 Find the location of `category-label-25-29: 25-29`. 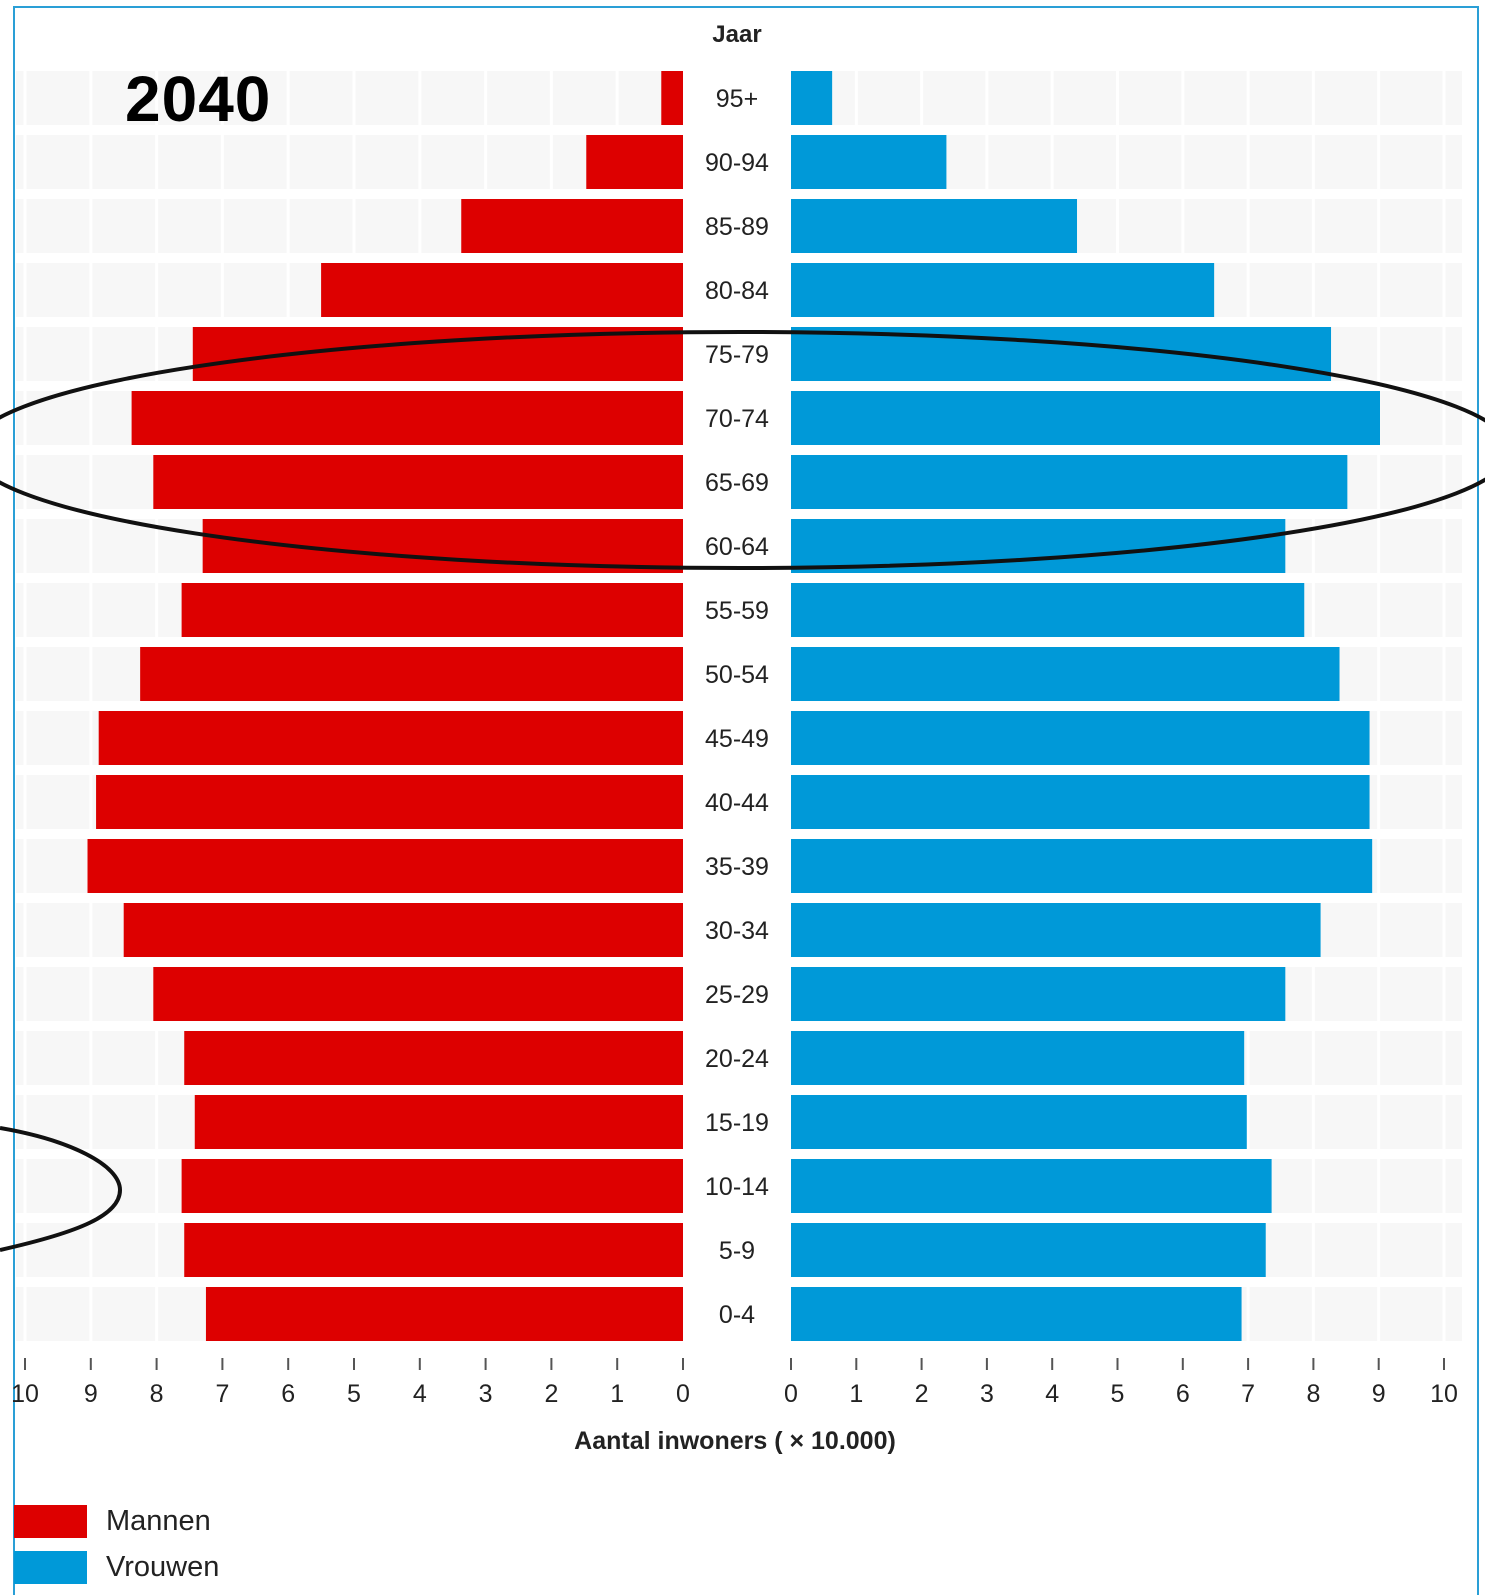

category-label-25-29: 25-29 is located at coordinates (737, 995).